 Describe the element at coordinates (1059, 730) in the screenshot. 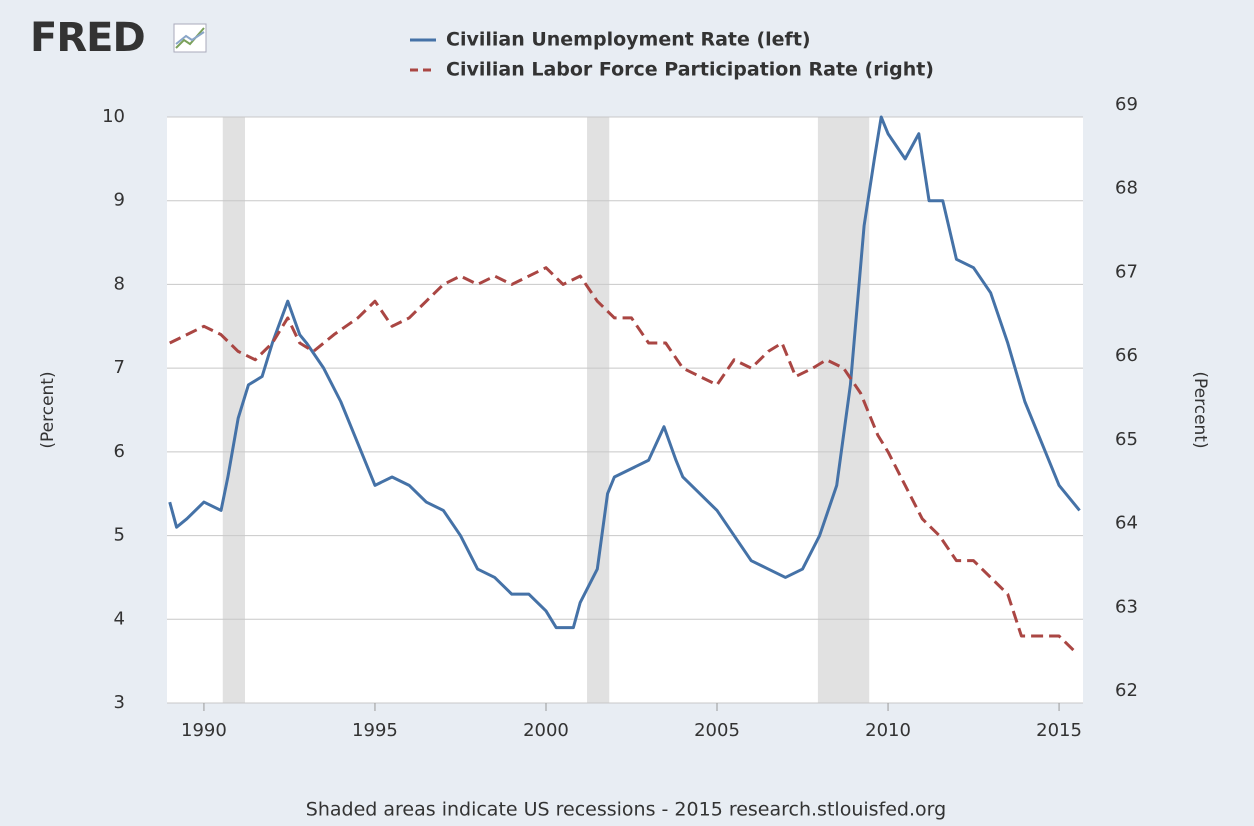

I see `x-tick-label: 2015` at that location.